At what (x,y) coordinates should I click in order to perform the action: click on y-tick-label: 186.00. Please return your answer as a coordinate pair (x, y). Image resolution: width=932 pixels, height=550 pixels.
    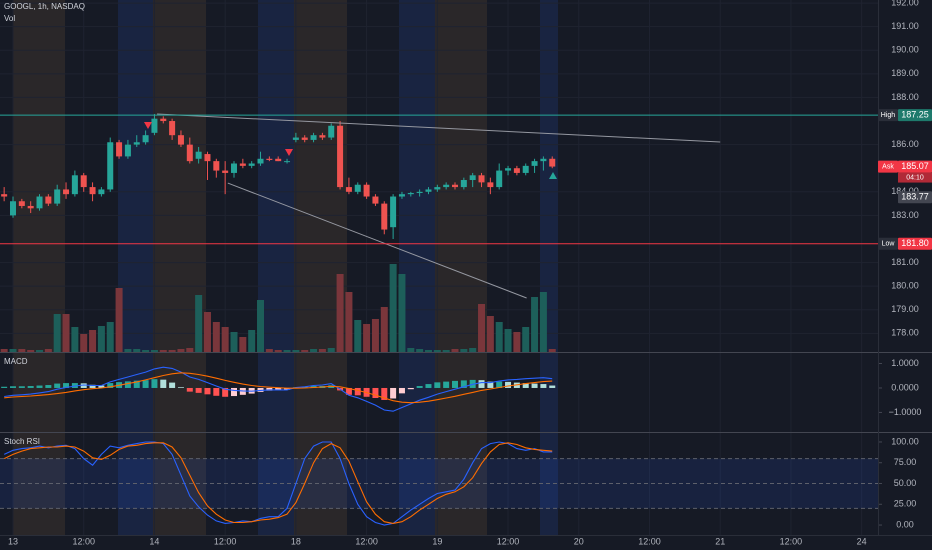
    Looking at the image, I should click on (905, 144).